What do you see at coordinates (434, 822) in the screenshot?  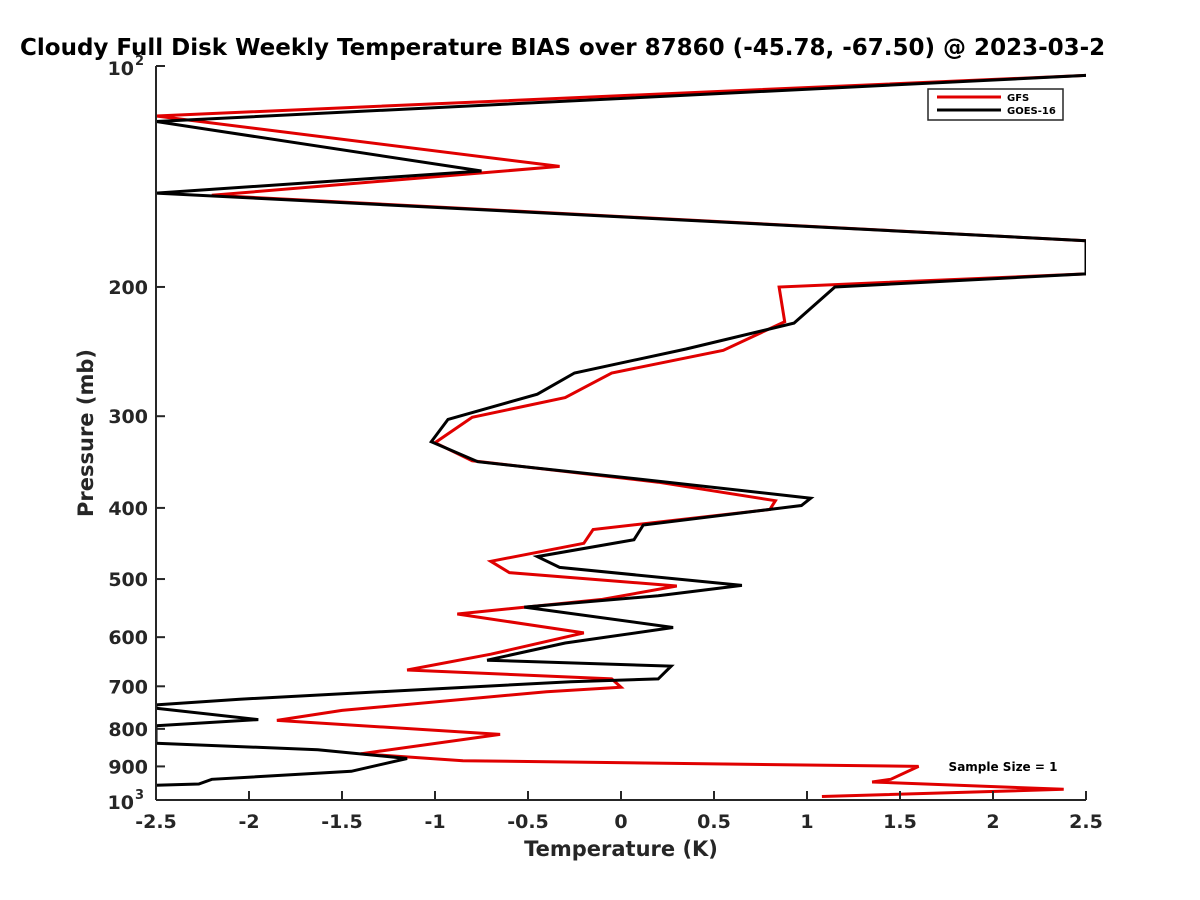 I see `x-tick-label: -1` at bounding box center [434, 822].